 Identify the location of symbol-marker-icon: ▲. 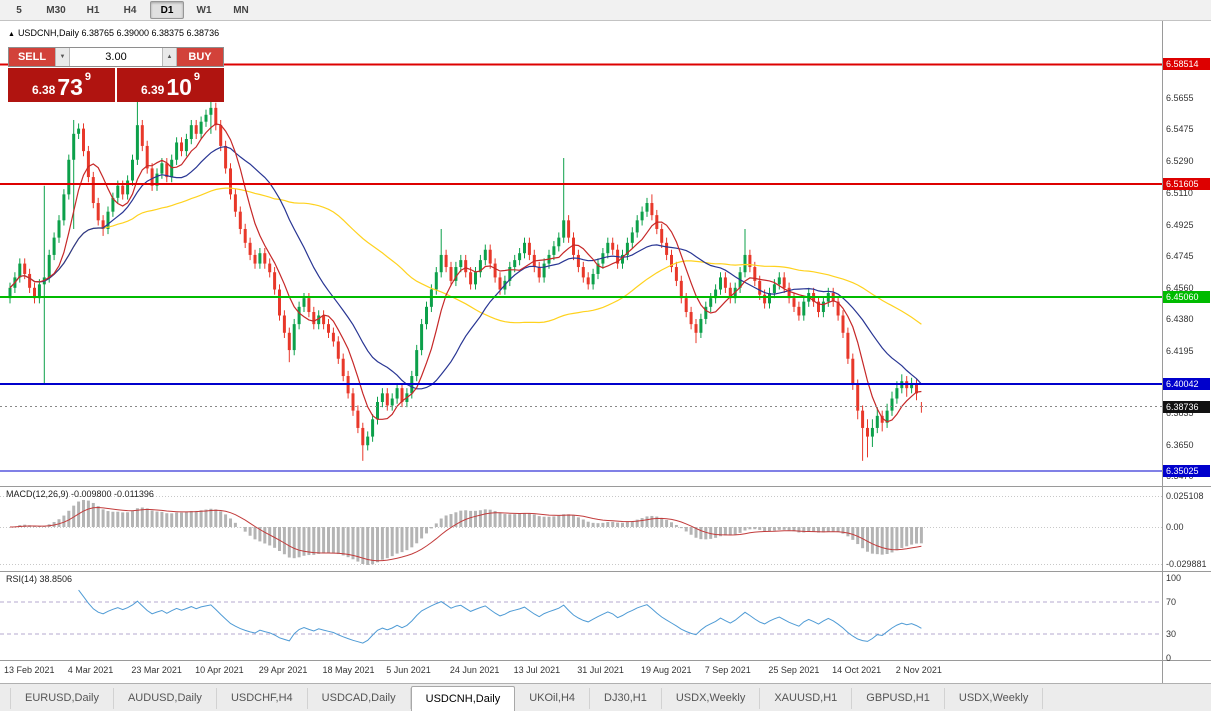
(11, 34).